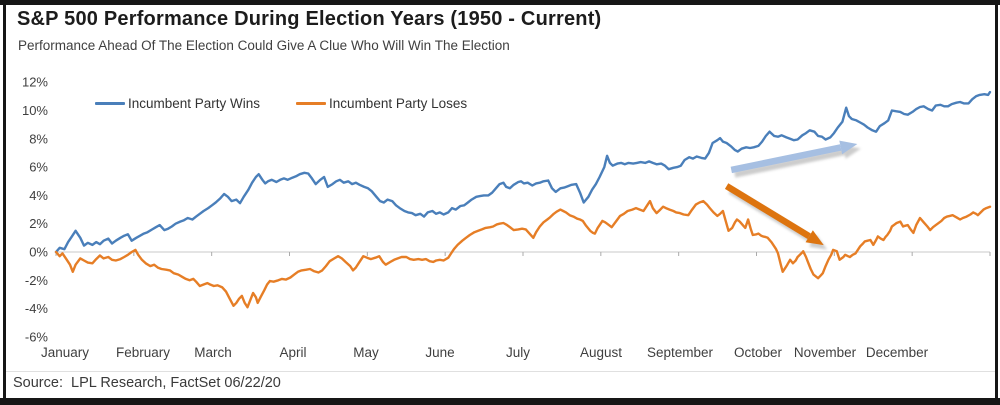 This screenshot has width=1000, height=405. What do you see at coordinates (143, 352) in the screenshot?
I see `x-axis-month-label: February` at bounding box center [143, 352].